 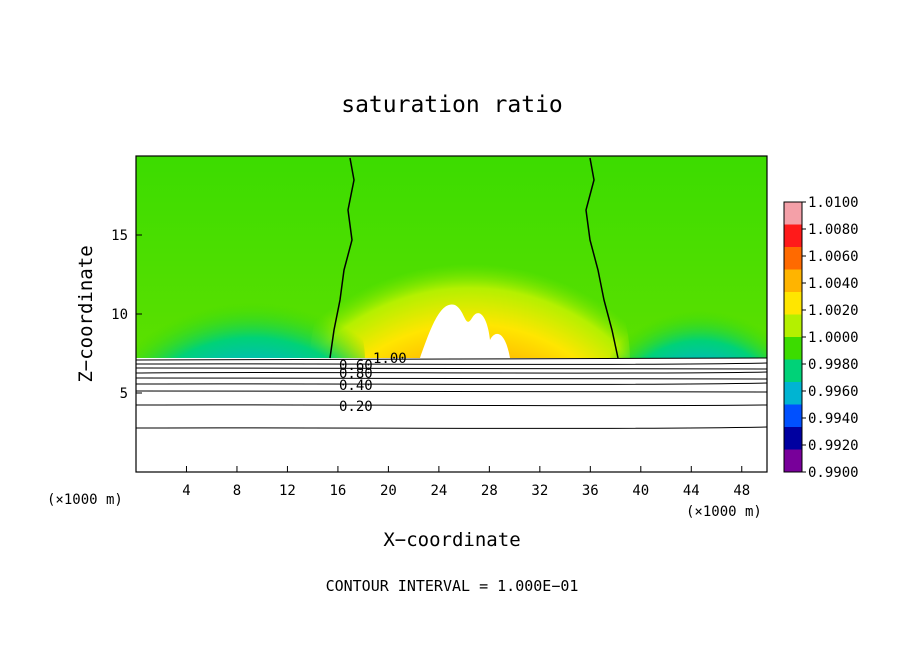 What do you see at coordinates (466, 482) in the screenshot?
I see `x-axis-ticks: 4 8 12 16 20 24 28 32 36 40 44 48` at bounding box center [466, 482].